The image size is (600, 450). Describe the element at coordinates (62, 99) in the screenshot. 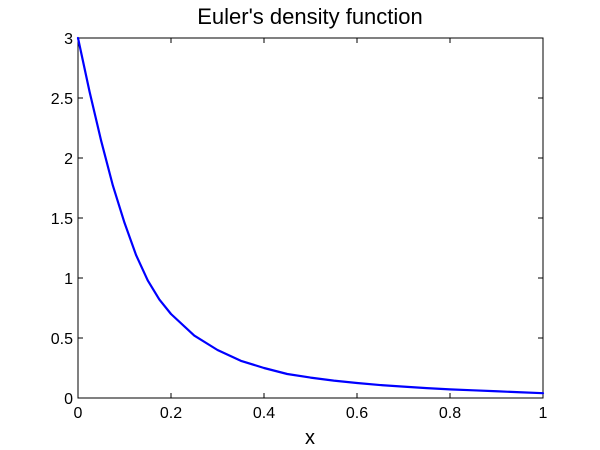

I see `y-tick-label: 2.5` at that location.